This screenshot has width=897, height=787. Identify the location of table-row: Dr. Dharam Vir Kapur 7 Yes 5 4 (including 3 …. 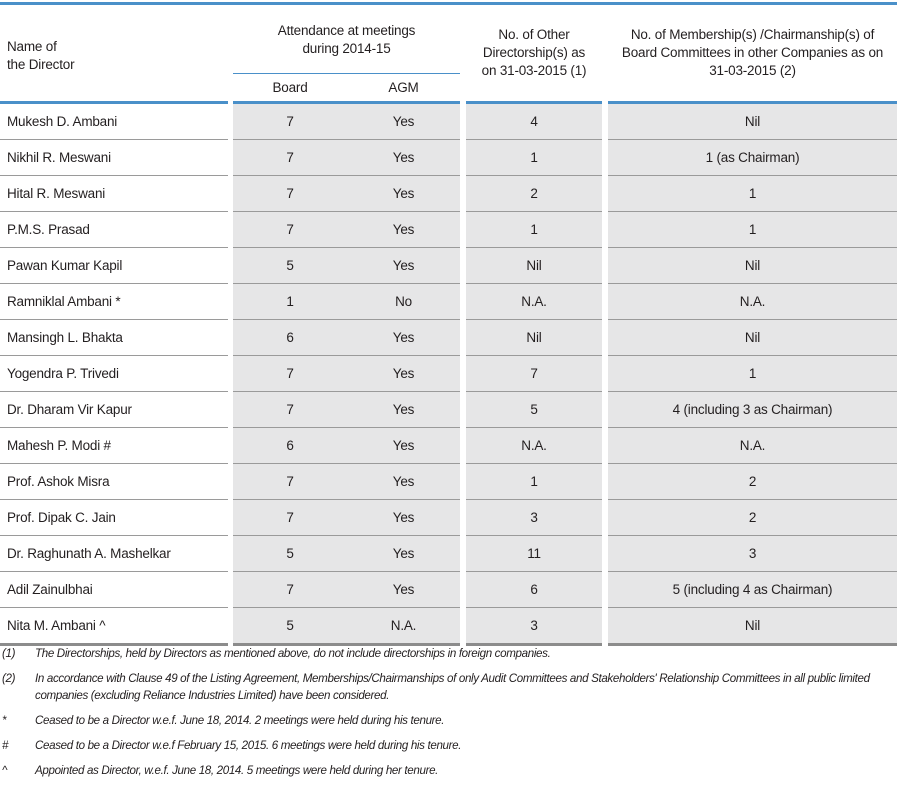
(448, 410).